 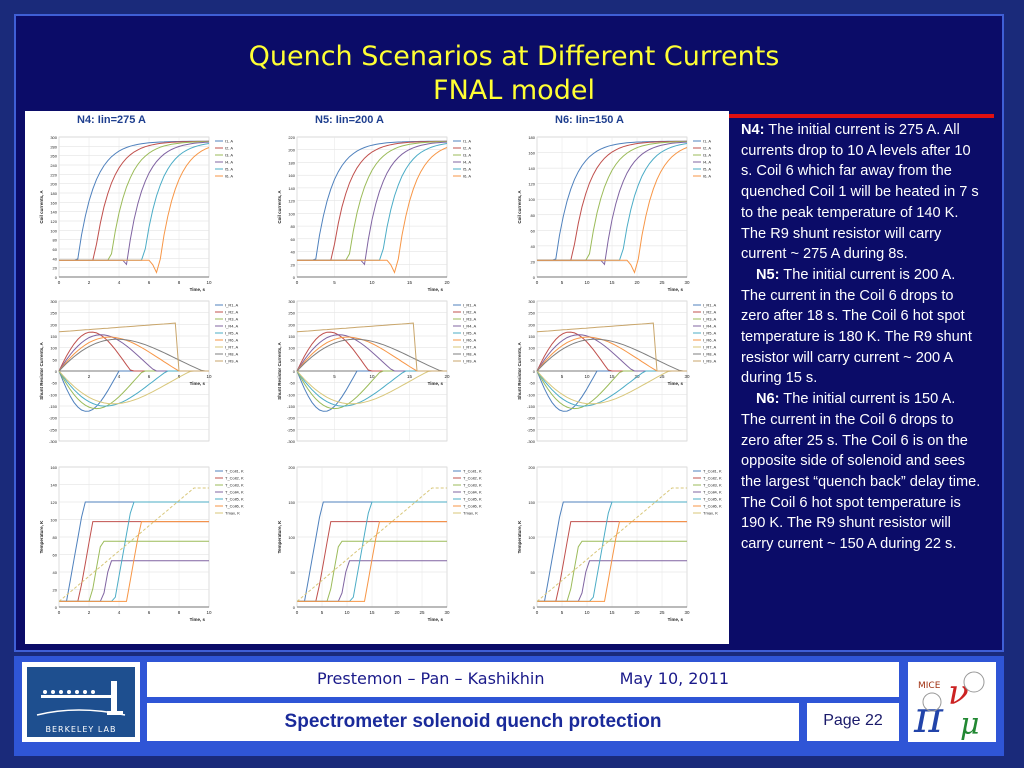 I want to click on svg-text: μ, so click(x=970, y=724).